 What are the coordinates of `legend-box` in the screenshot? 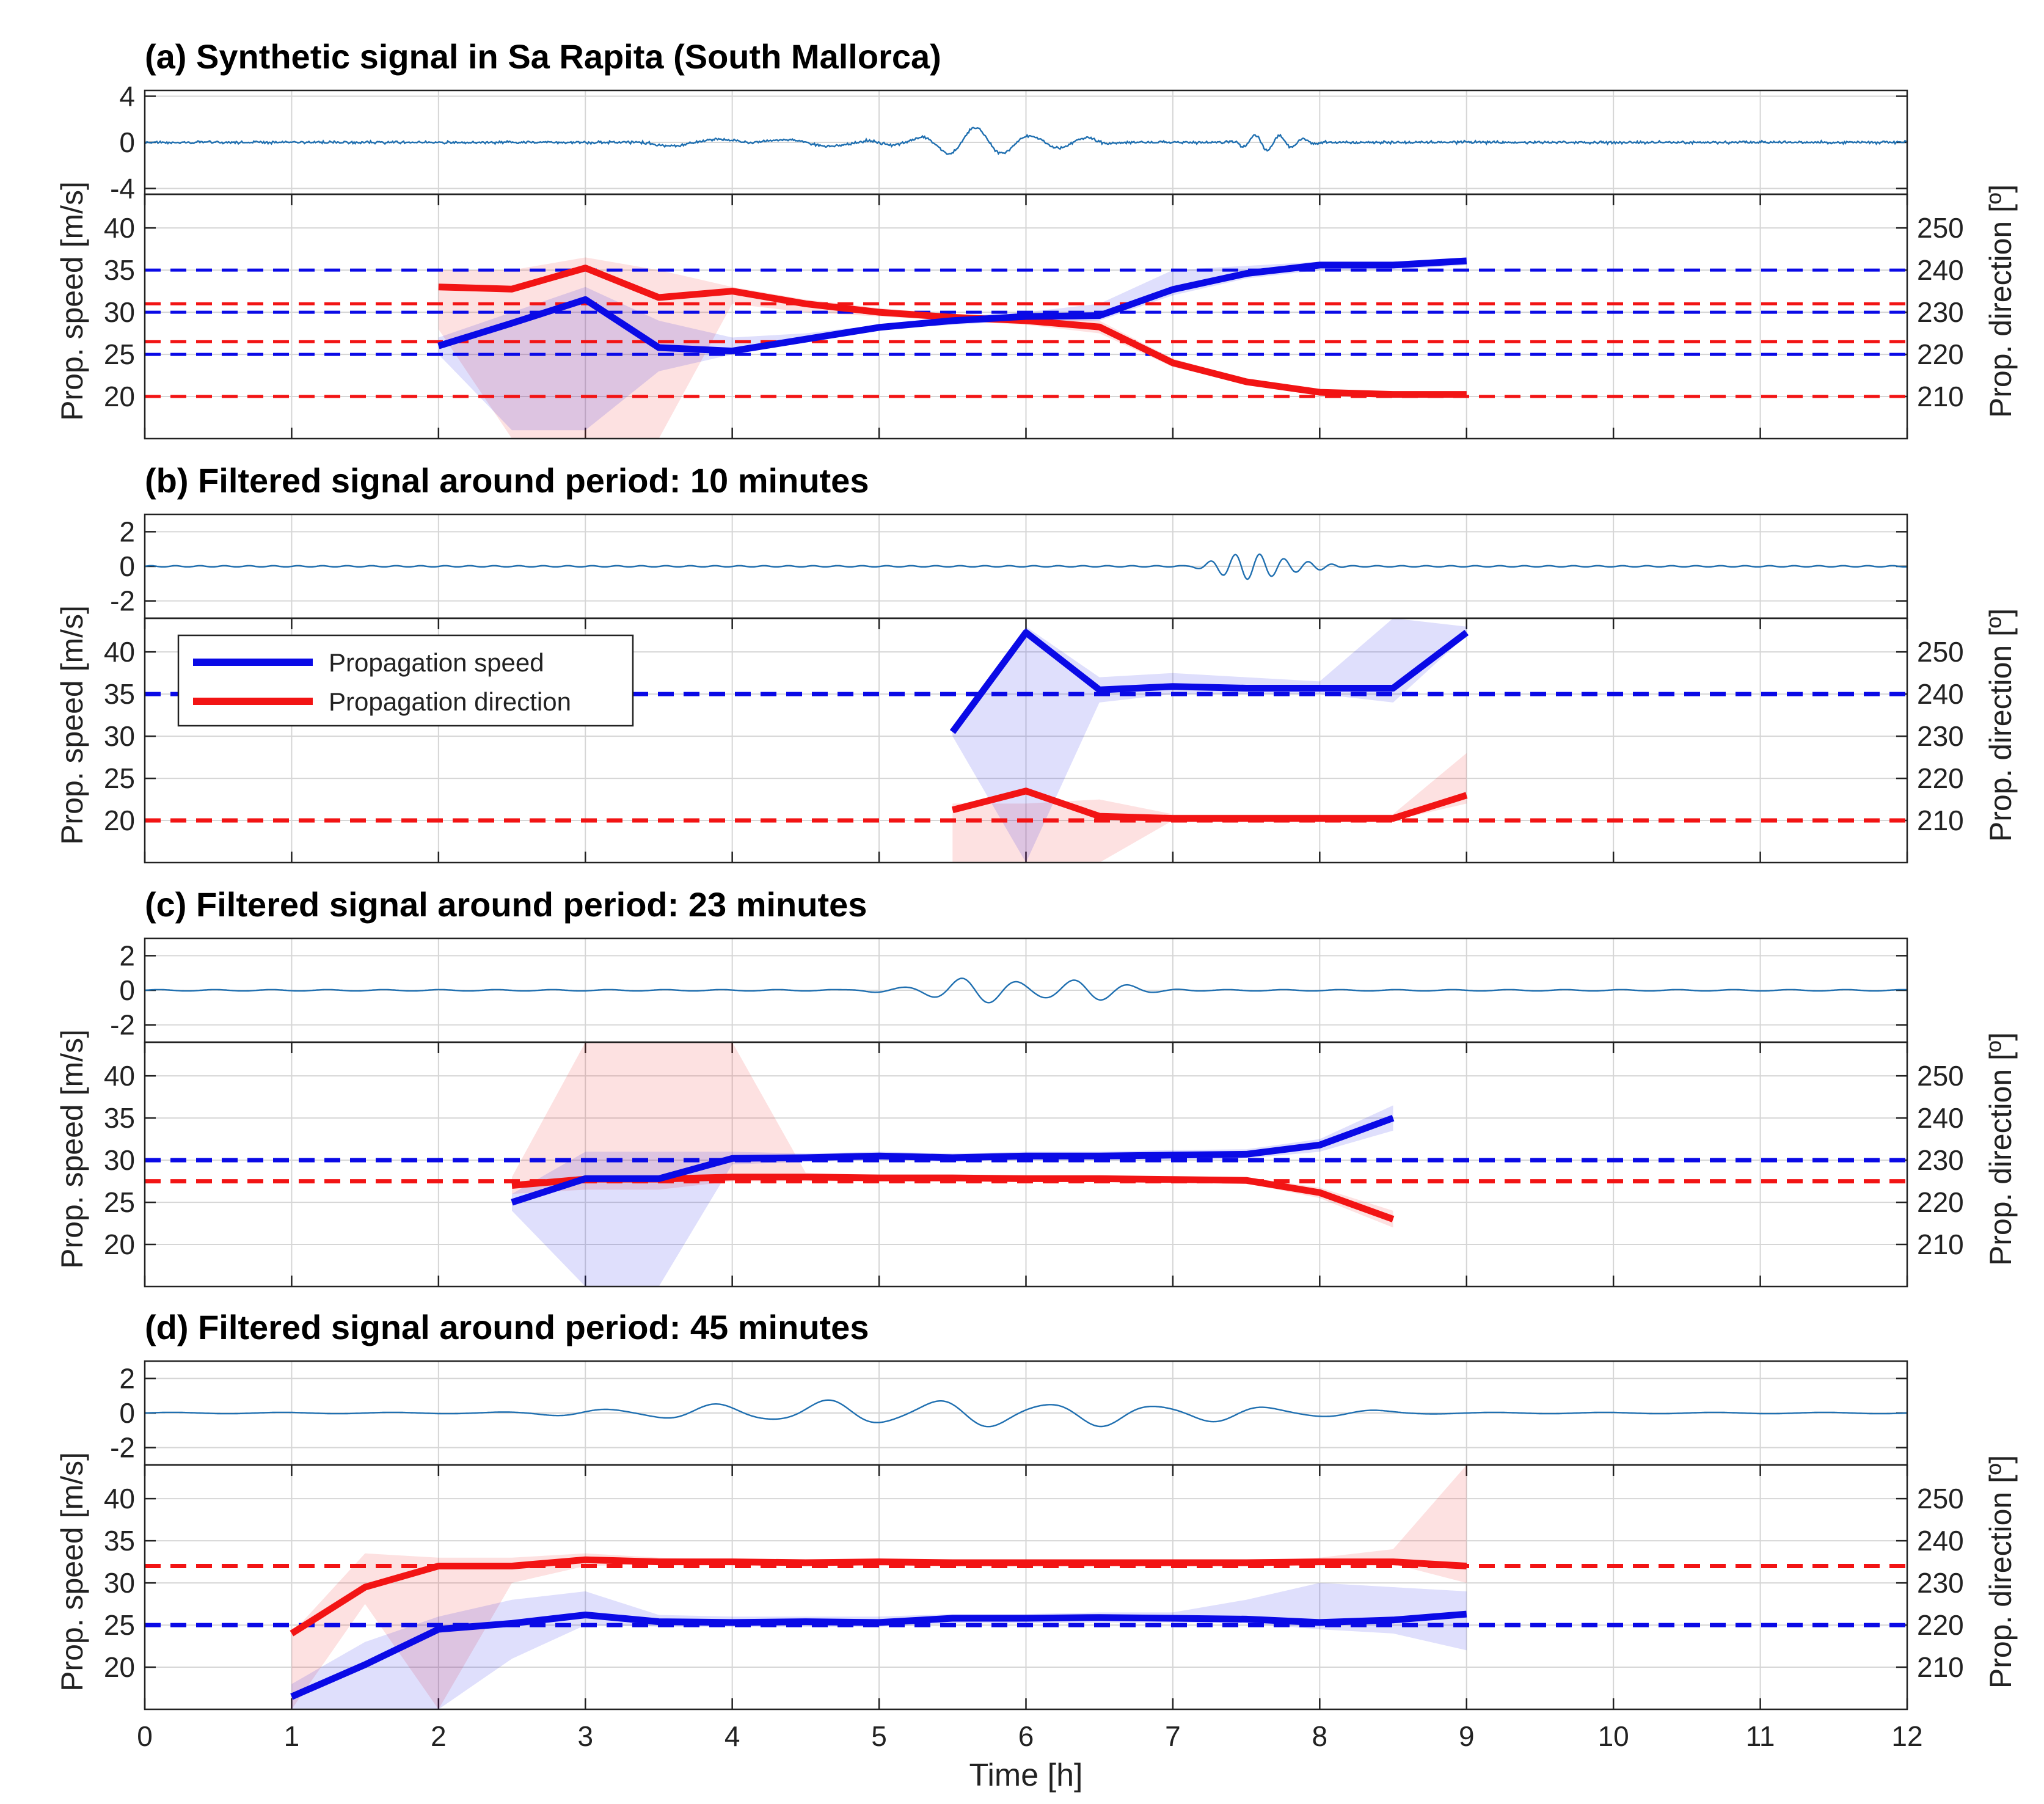 It's located at (406, 680).